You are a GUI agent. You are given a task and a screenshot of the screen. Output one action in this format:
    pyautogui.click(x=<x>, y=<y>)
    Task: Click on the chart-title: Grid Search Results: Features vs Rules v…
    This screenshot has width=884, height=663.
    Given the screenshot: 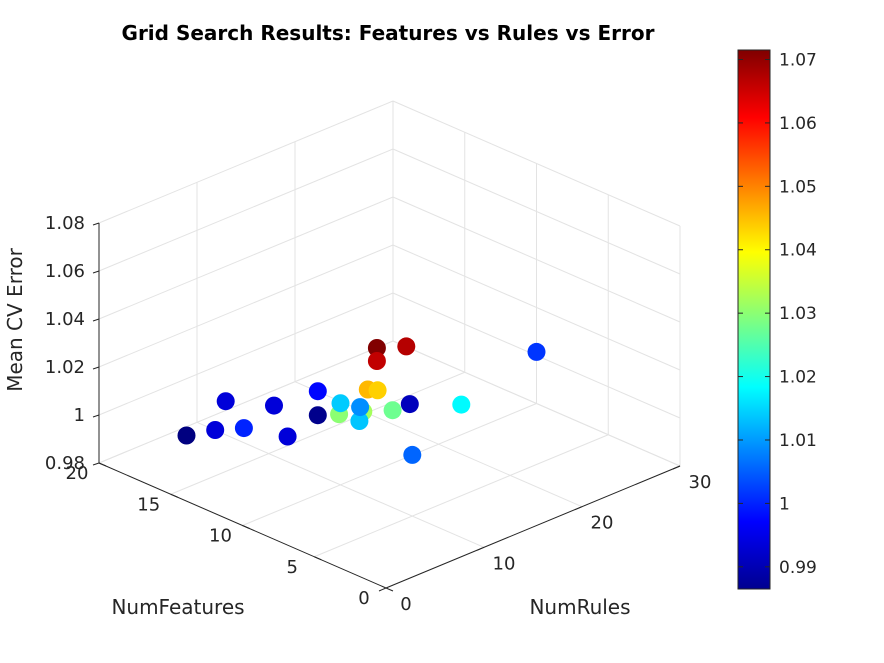 What is the action you would take?
    pyautogui.click(x=388, y=33)
    